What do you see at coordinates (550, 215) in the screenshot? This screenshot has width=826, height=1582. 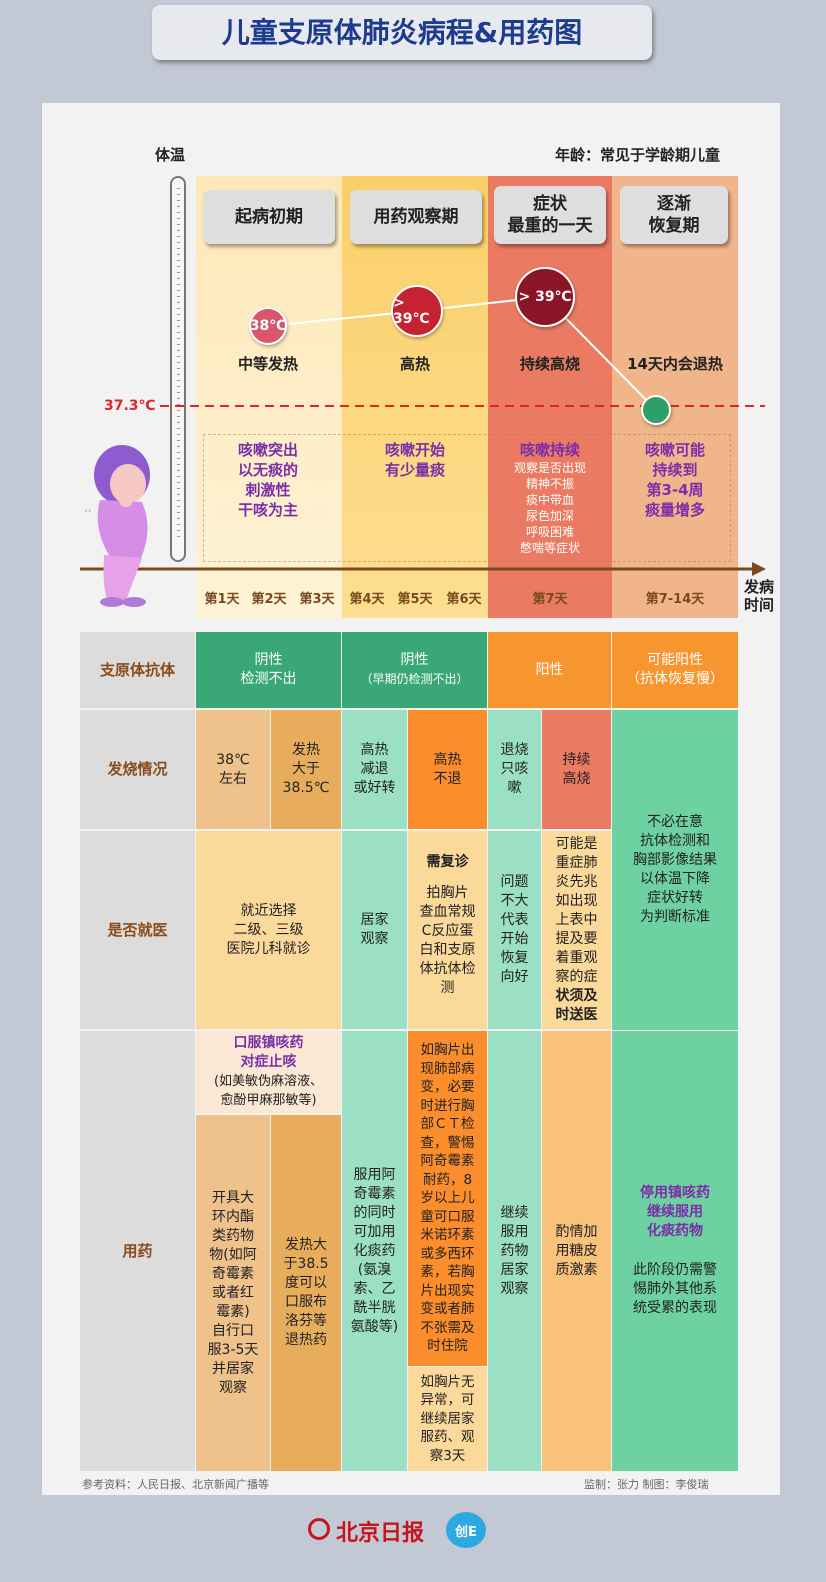 I see `phase-box-3: 症状 最重的一天` at bounding box center [550, 215].